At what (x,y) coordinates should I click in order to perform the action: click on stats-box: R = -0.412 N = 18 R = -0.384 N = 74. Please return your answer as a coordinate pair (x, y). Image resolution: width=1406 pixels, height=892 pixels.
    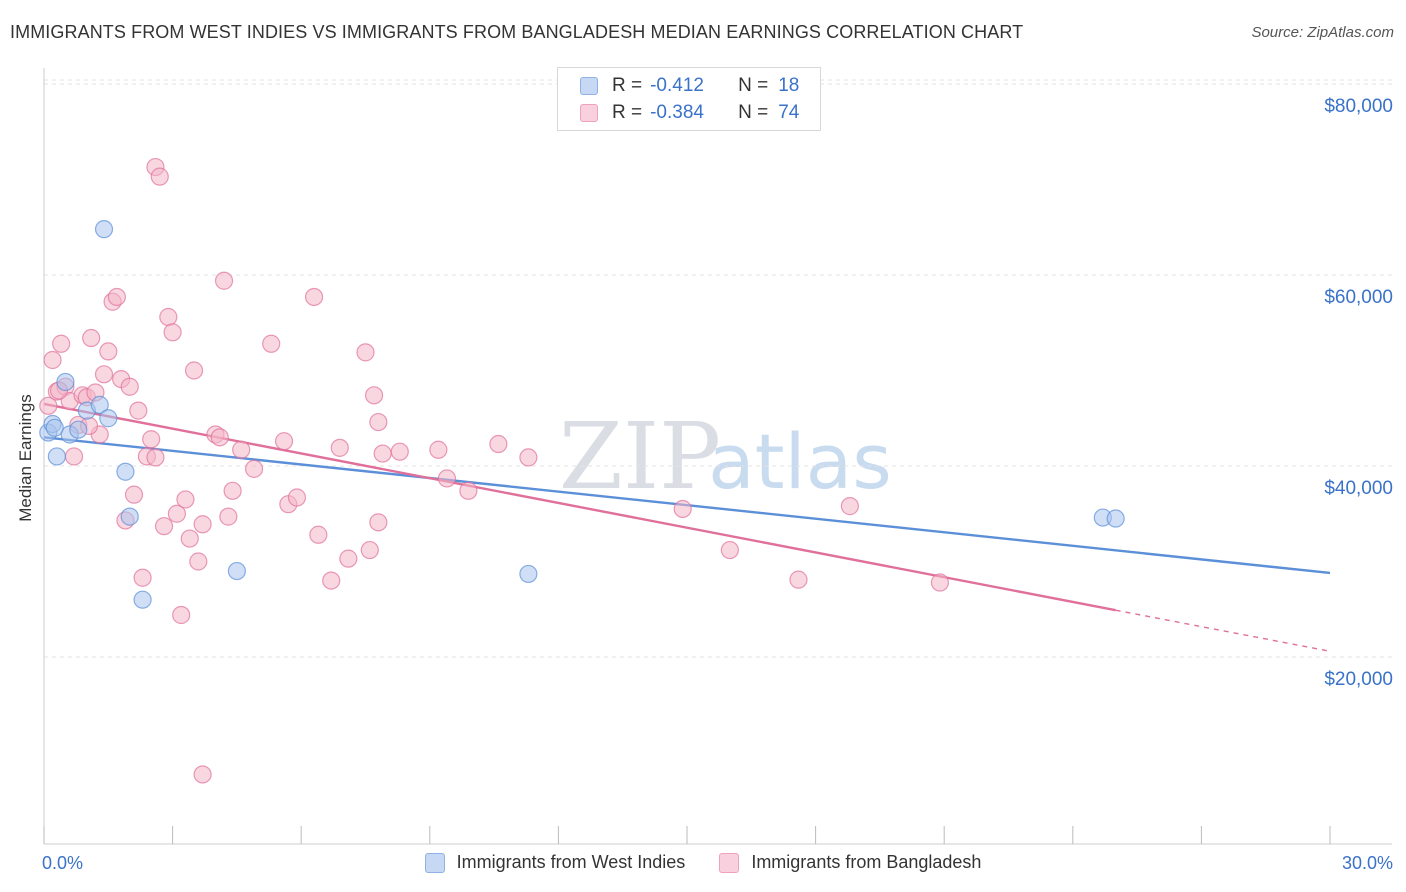
    Looking at the image, I should click on (689, 99).